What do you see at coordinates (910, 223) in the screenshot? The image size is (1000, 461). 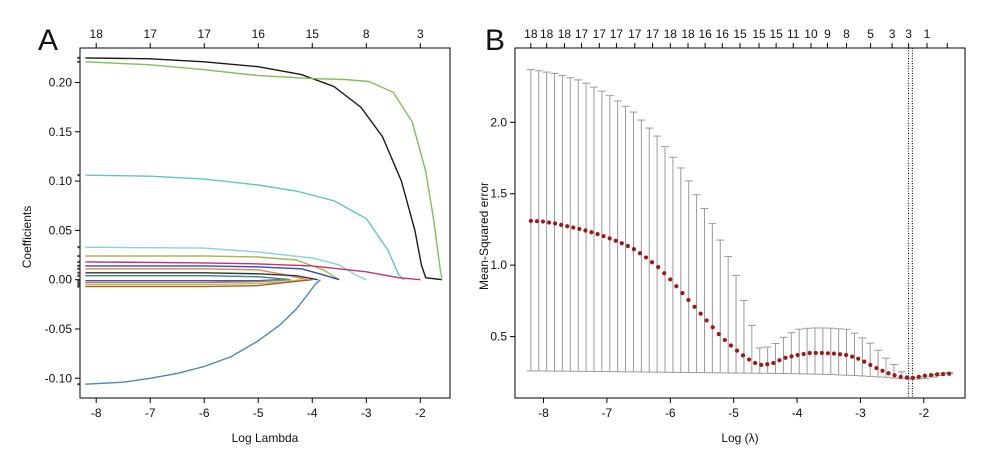 I see `panel-b-lambda-lines` at bounding box center [910, 223].